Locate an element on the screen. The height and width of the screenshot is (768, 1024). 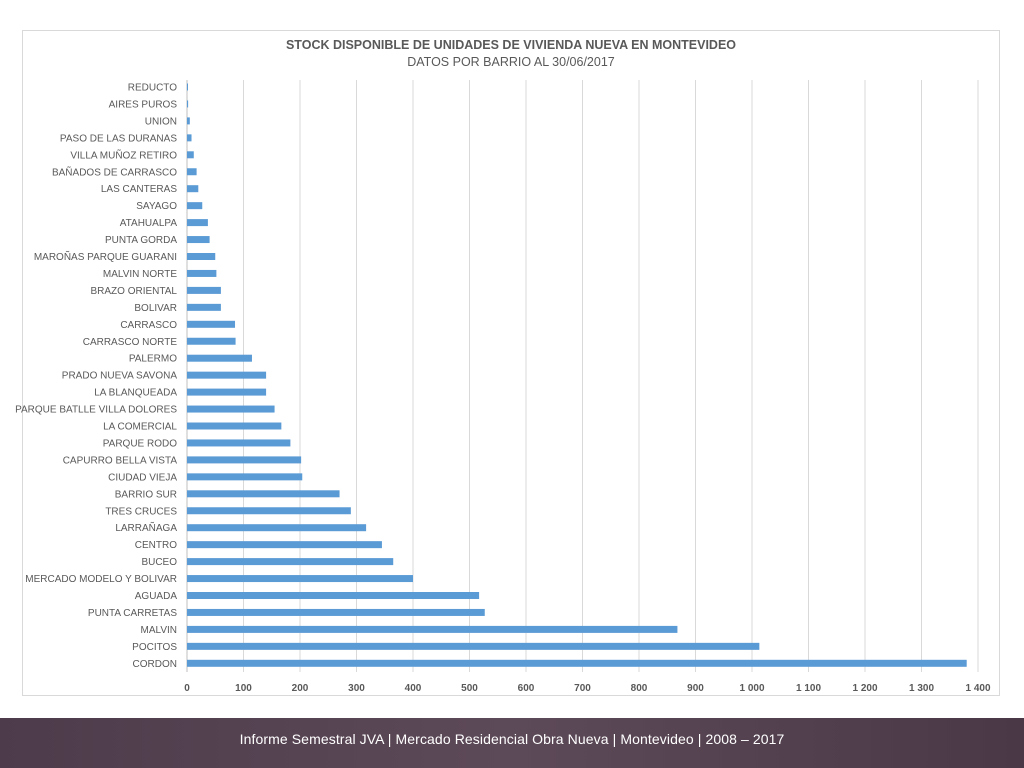
category-label: BOLIVAR is located at coordinates (155, 308).